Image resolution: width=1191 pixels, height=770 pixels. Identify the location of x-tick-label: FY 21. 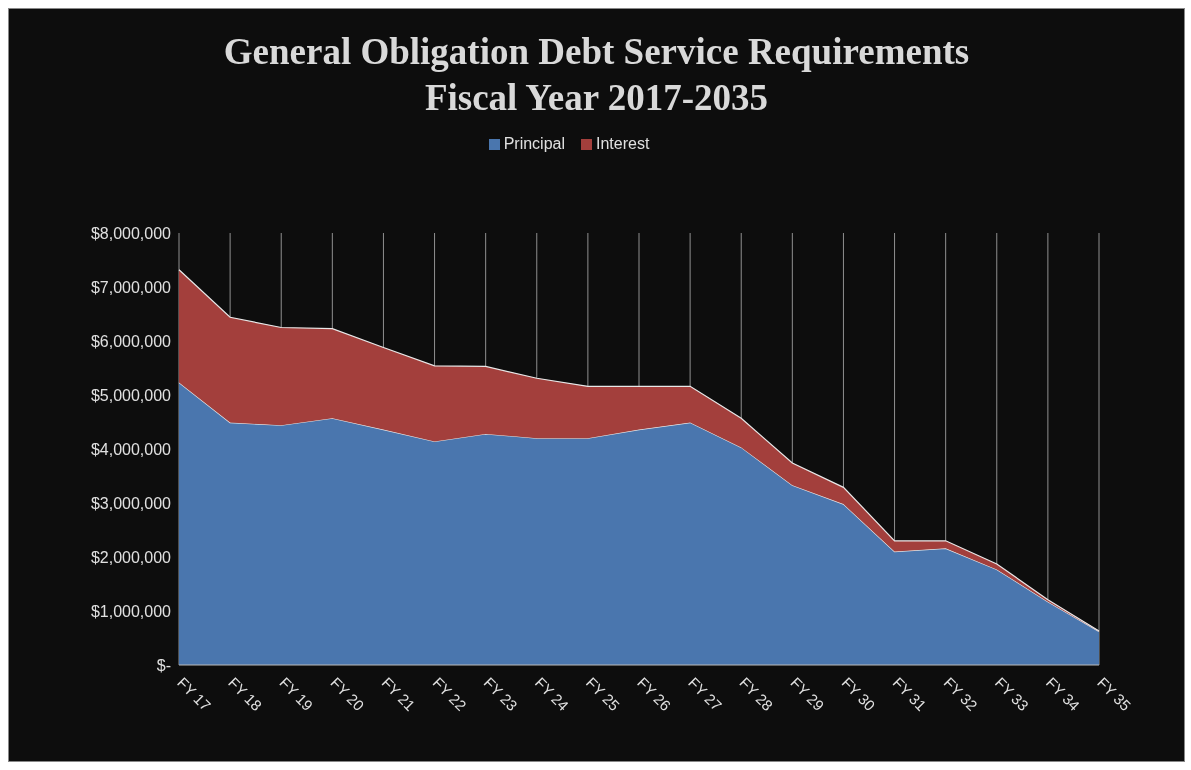
(398, 694).